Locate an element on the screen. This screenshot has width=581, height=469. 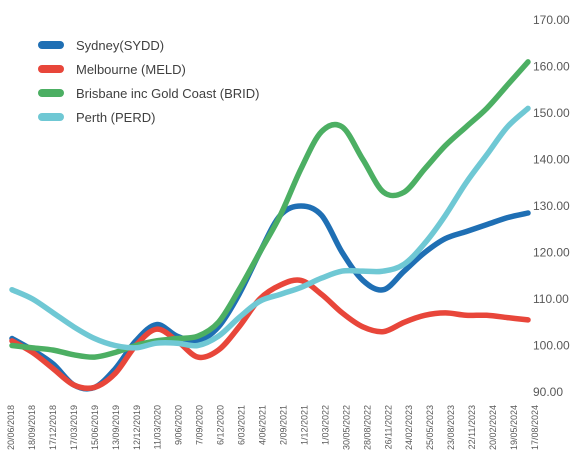
x-tick-label: 17/03/2019 is located at coordinates (74, 427).